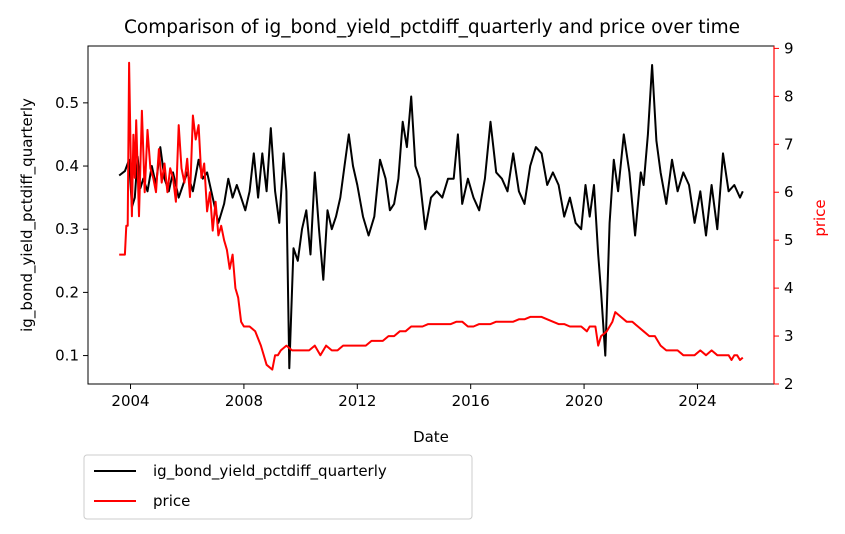  Describe the element at coordinates (471, 401) in the screenshot. I see `x-tick-label: 2016` at that location.